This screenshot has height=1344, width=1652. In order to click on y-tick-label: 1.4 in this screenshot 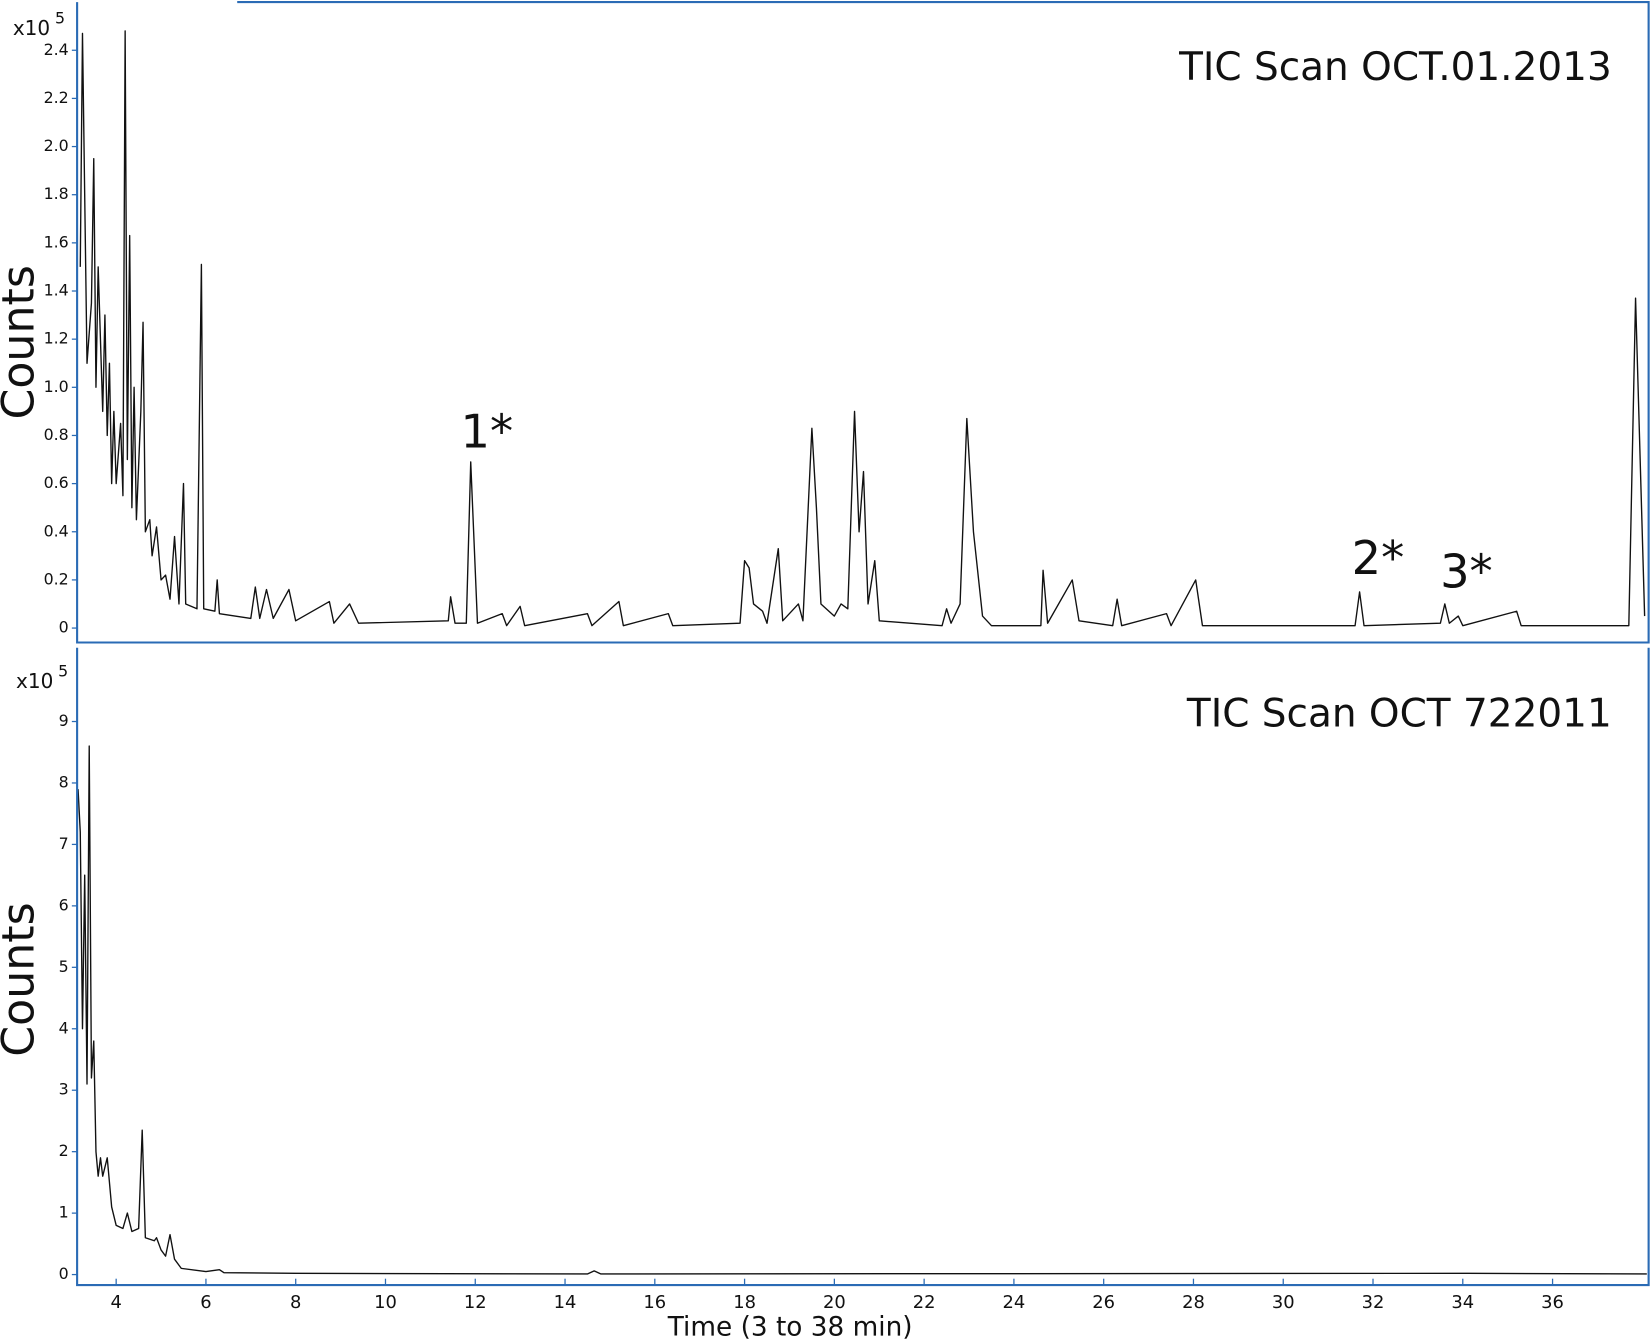, I will do `click(56, 290)`.